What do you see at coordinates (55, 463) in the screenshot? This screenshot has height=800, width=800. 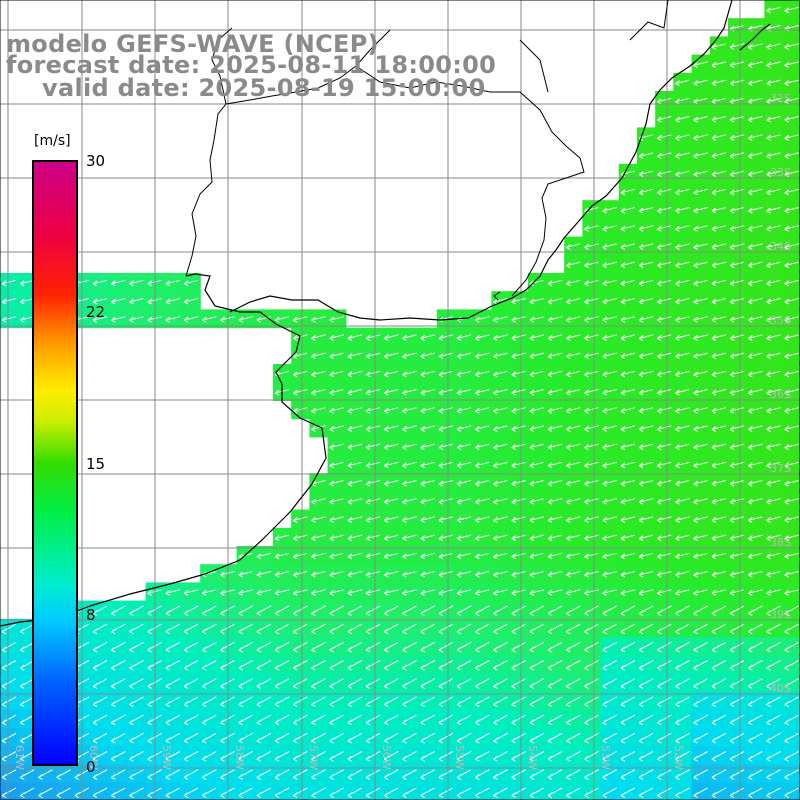 I see `colorbar-gradient` at bounding box center [55, 463].